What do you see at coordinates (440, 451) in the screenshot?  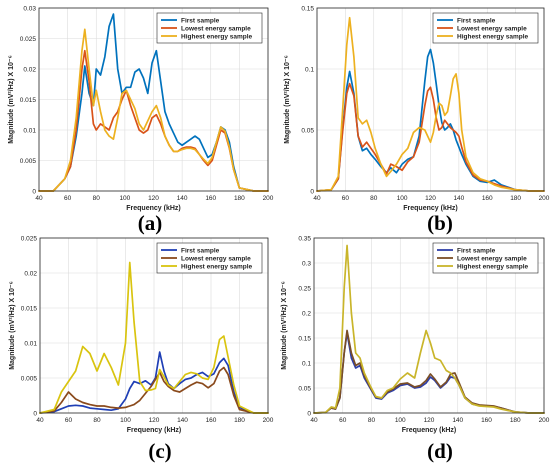 I see `panel-label: (d)` at bounding box center [440, 451].